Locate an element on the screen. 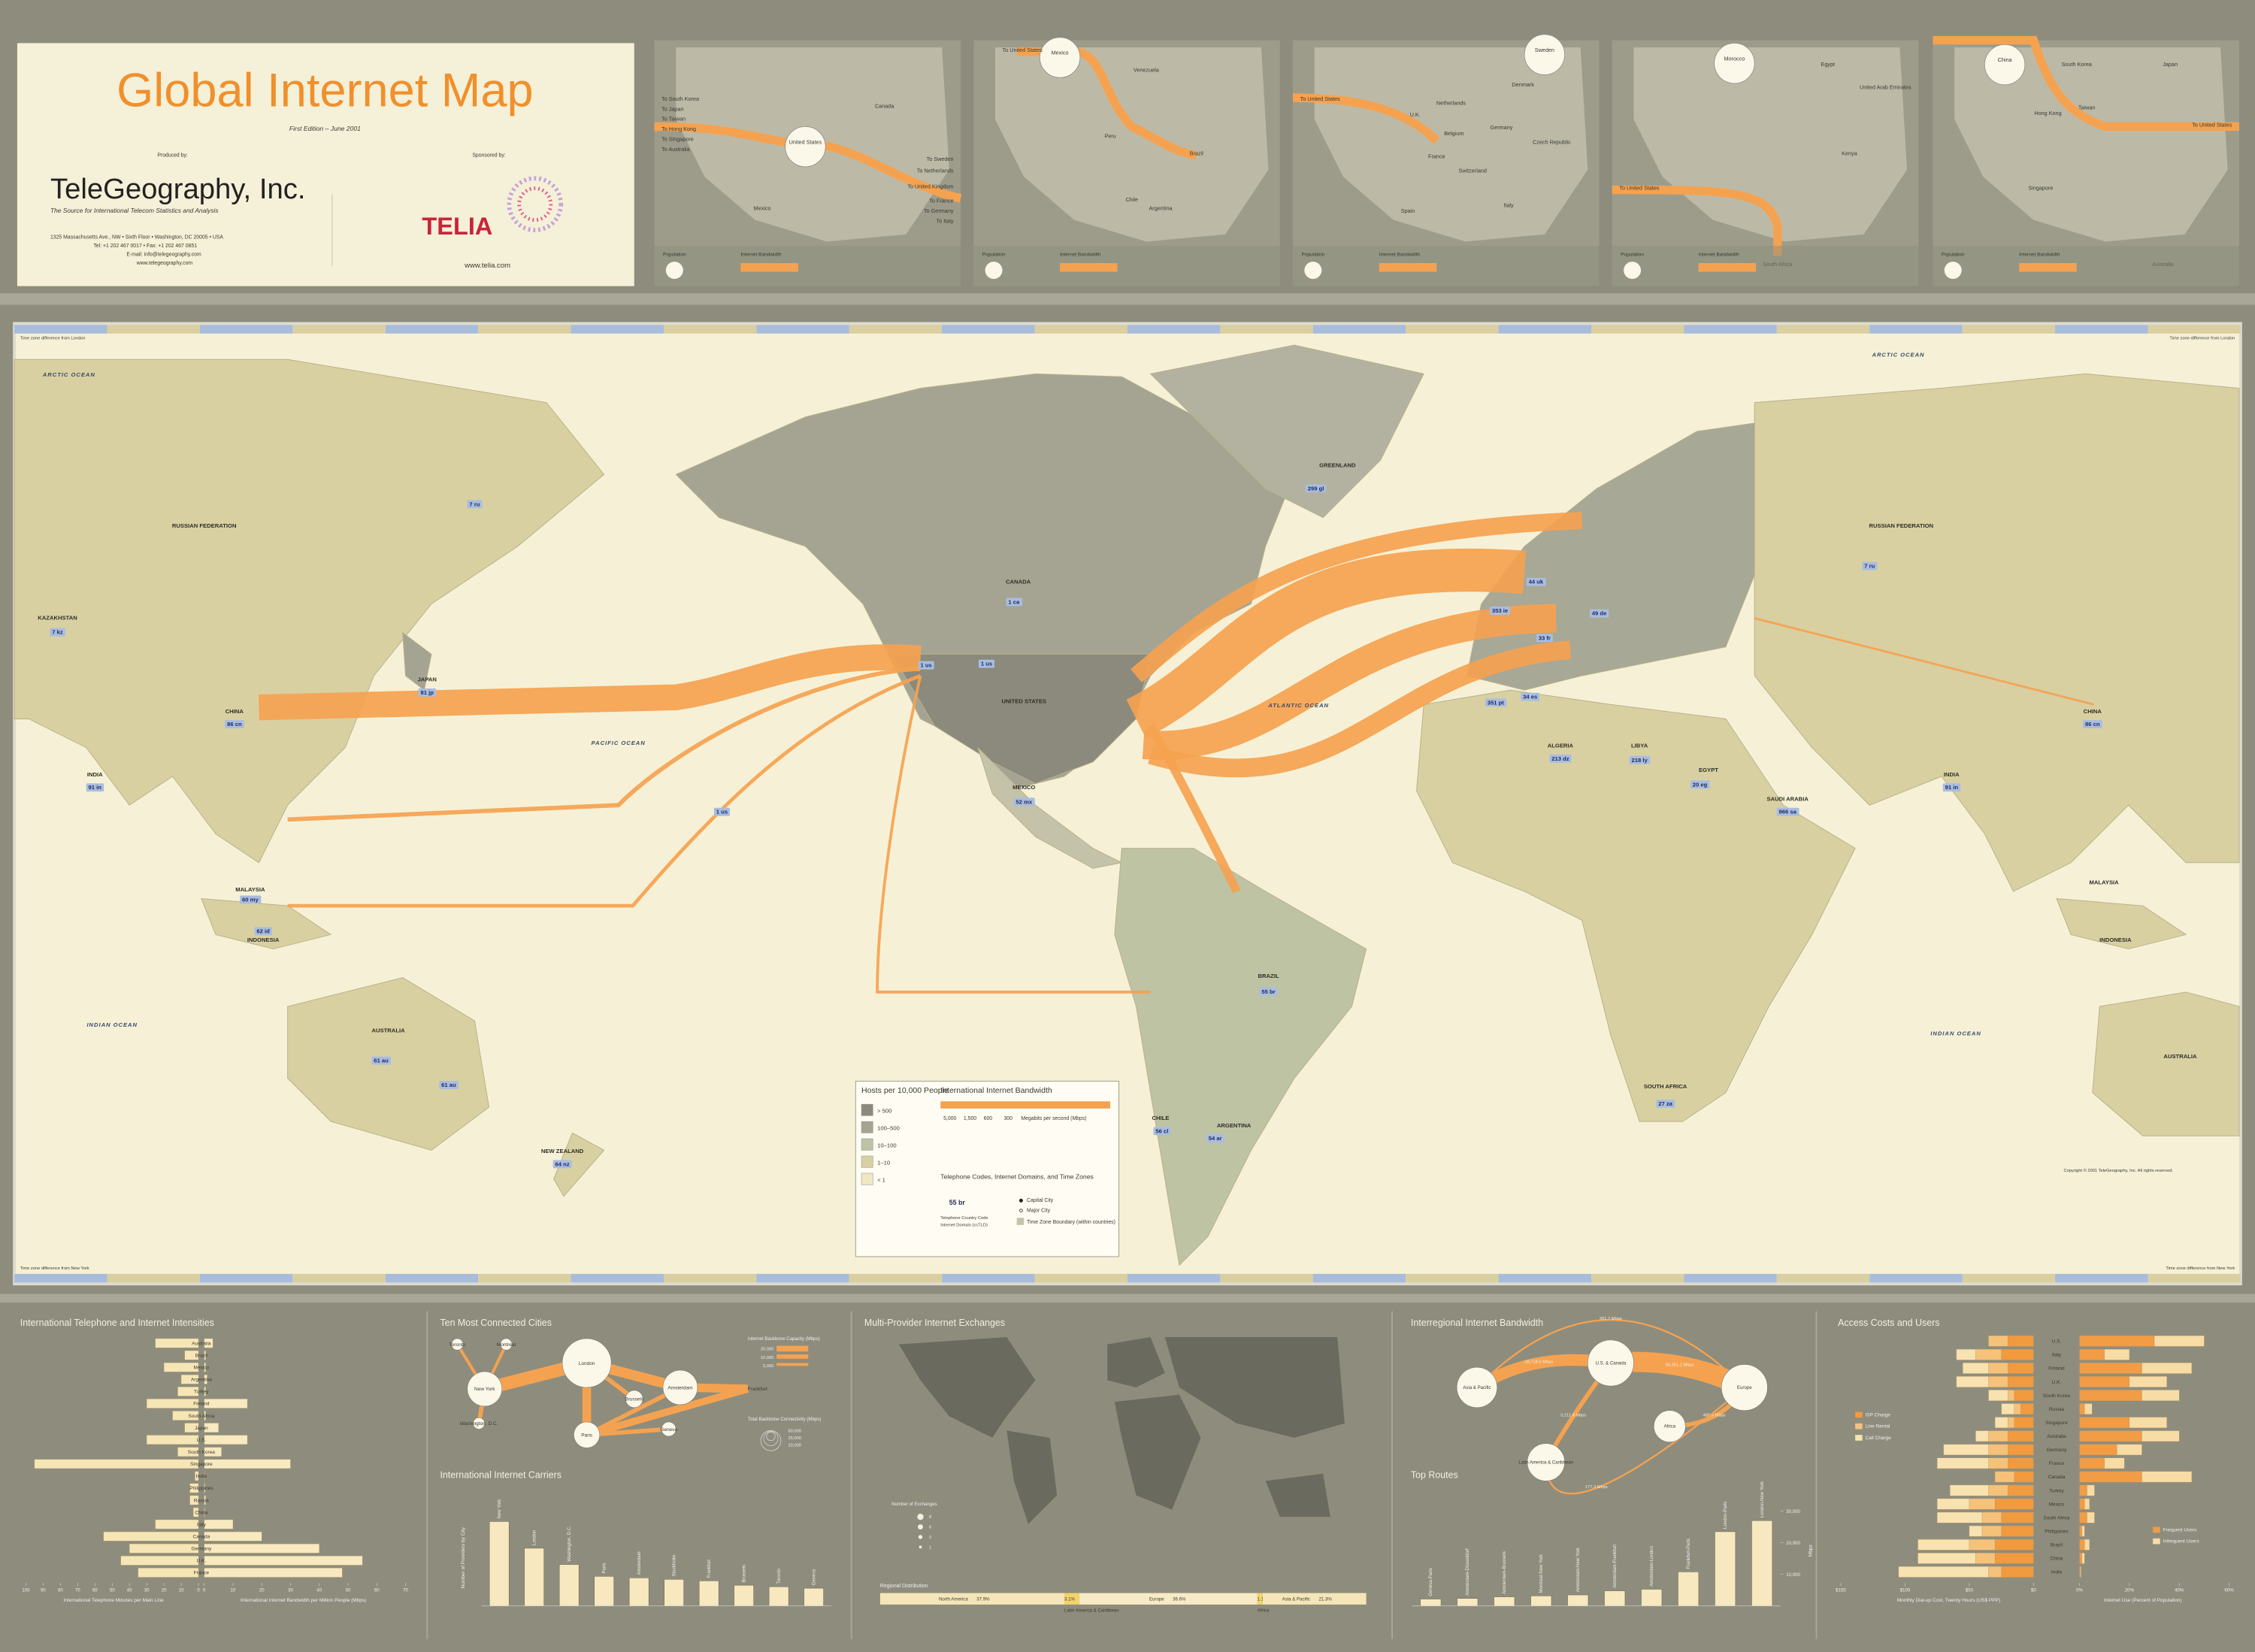 The height and width of the screenshot is (1652, 2255). inset-label: Egypt is located at coordinates (1828, 65).